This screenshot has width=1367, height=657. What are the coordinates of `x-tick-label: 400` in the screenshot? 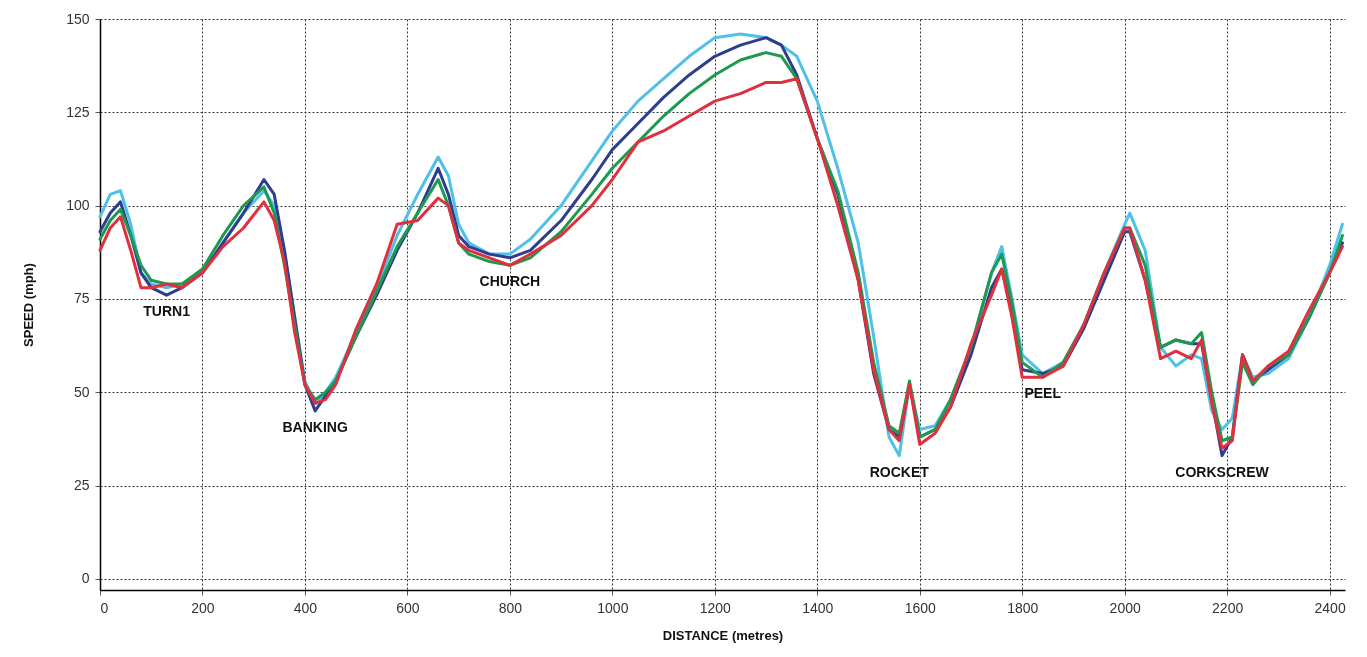 It's located at (305, 607).